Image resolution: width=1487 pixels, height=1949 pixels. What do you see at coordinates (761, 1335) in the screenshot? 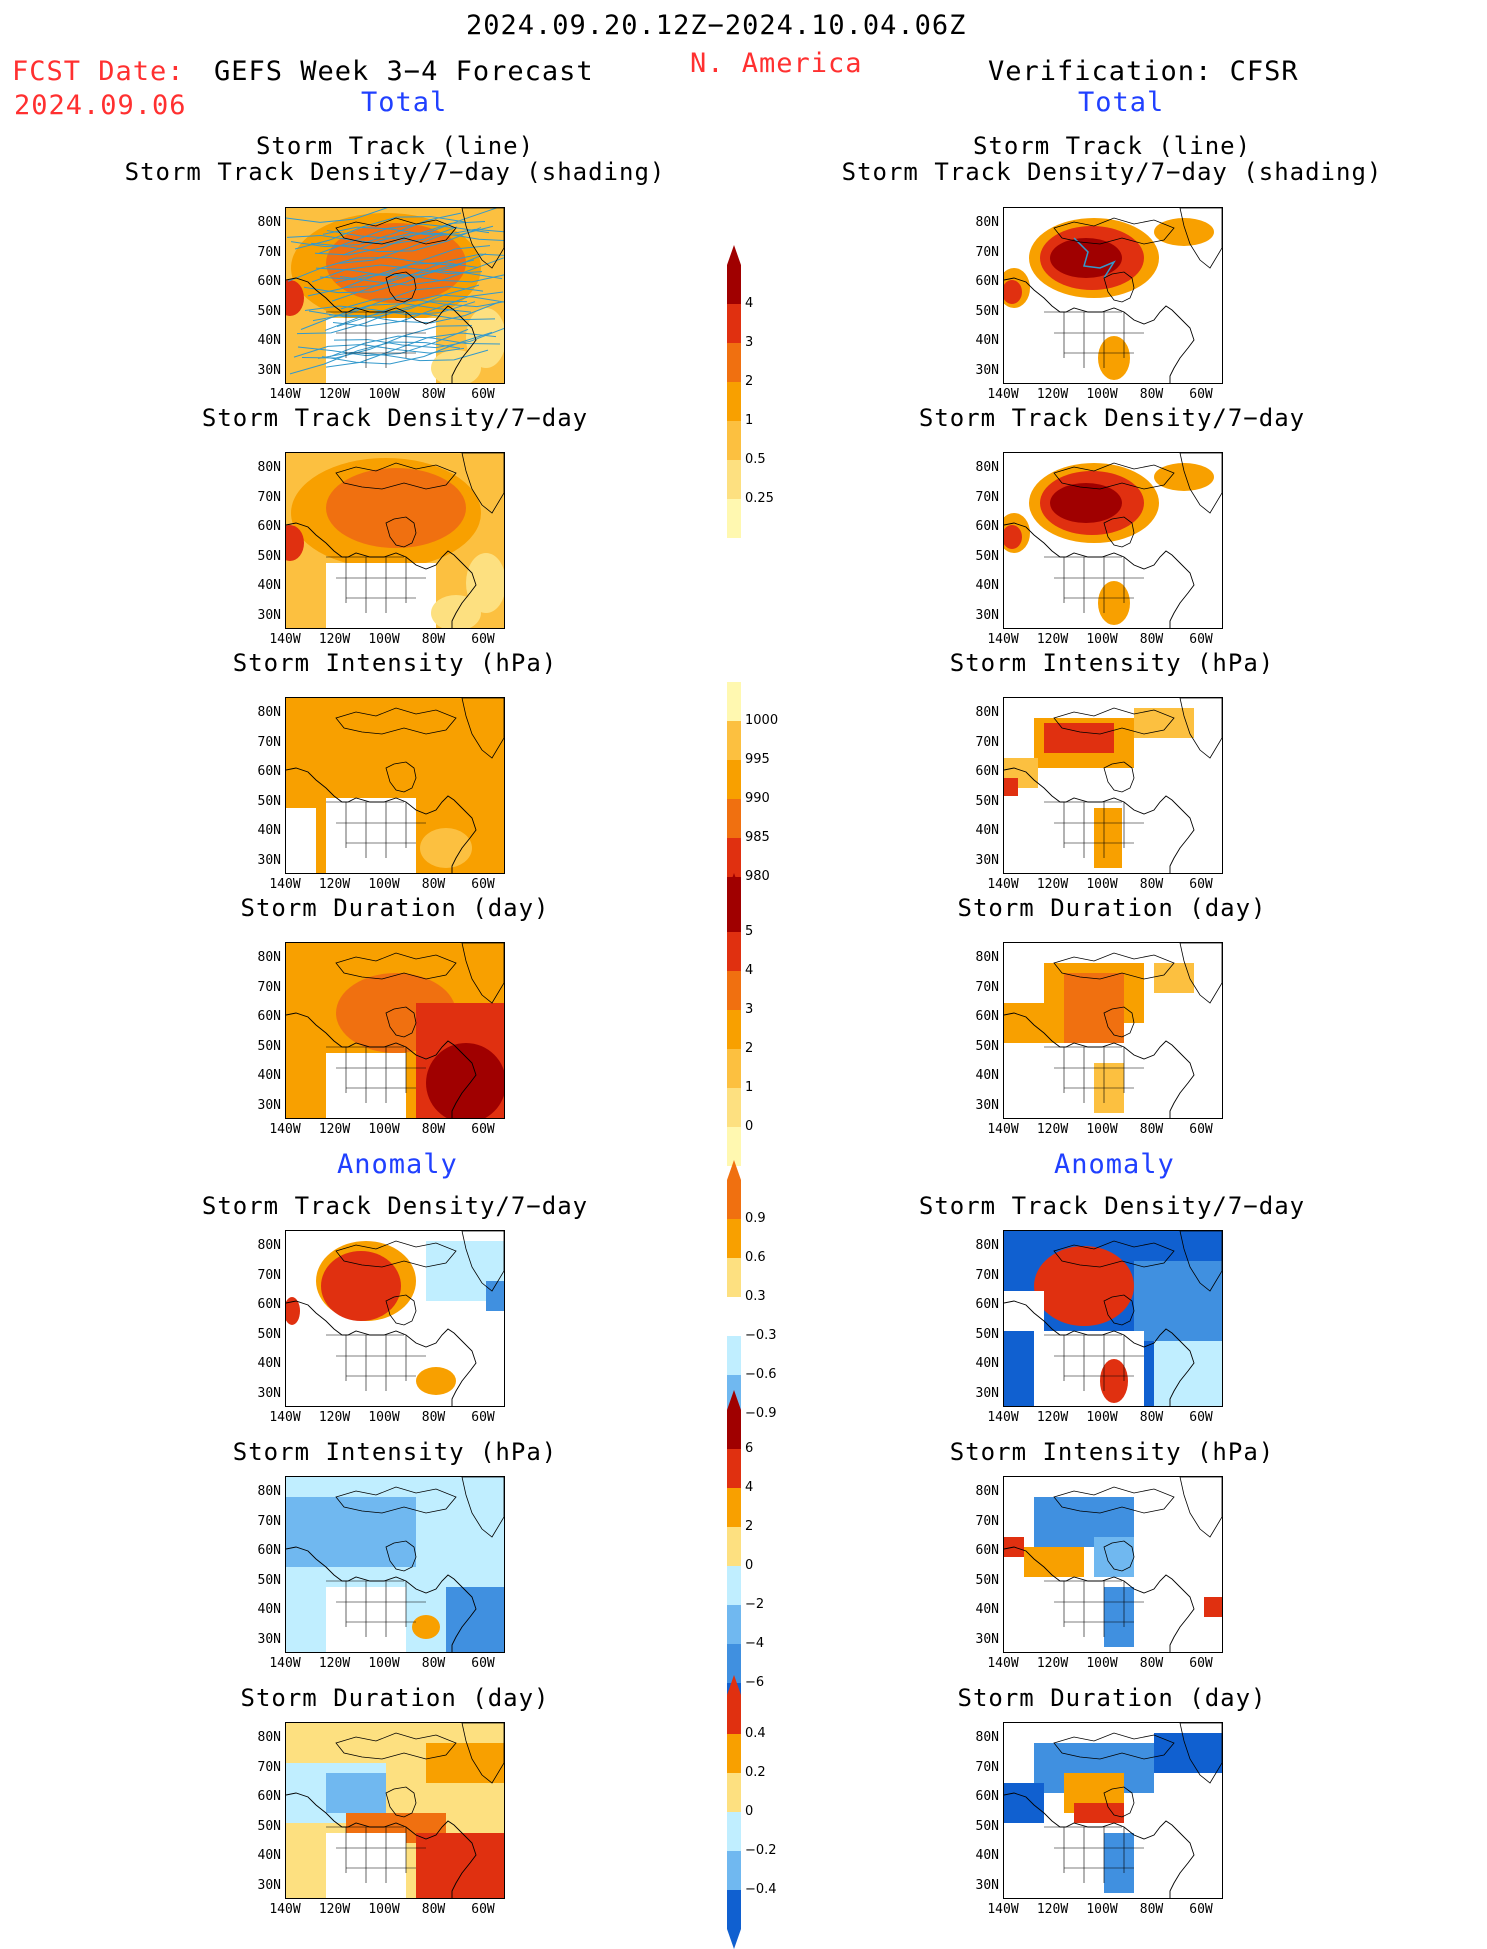
I see `colorbar-tick-label: −0.3` at bounding box center [761, 1335].